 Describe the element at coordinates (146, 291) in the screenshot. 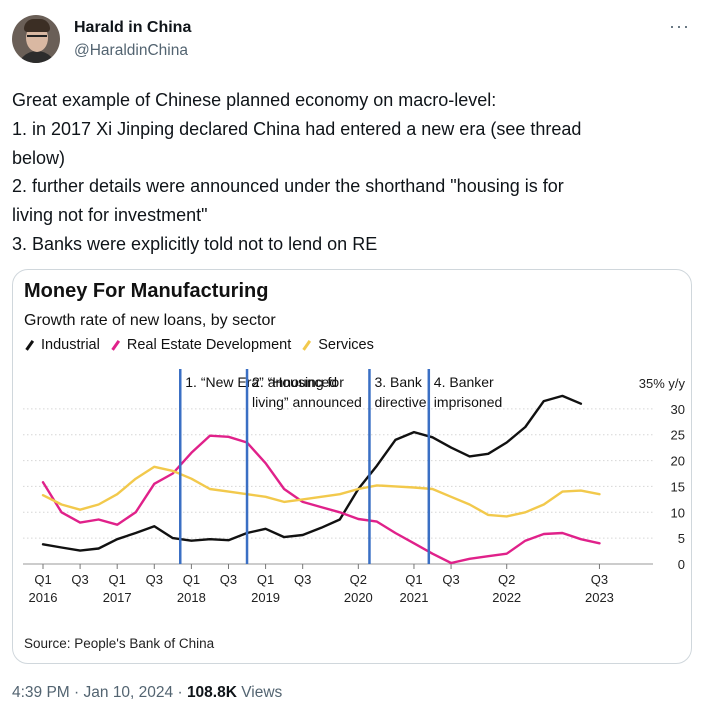

I see `chart-title: Money For Manufacturing` at that location.